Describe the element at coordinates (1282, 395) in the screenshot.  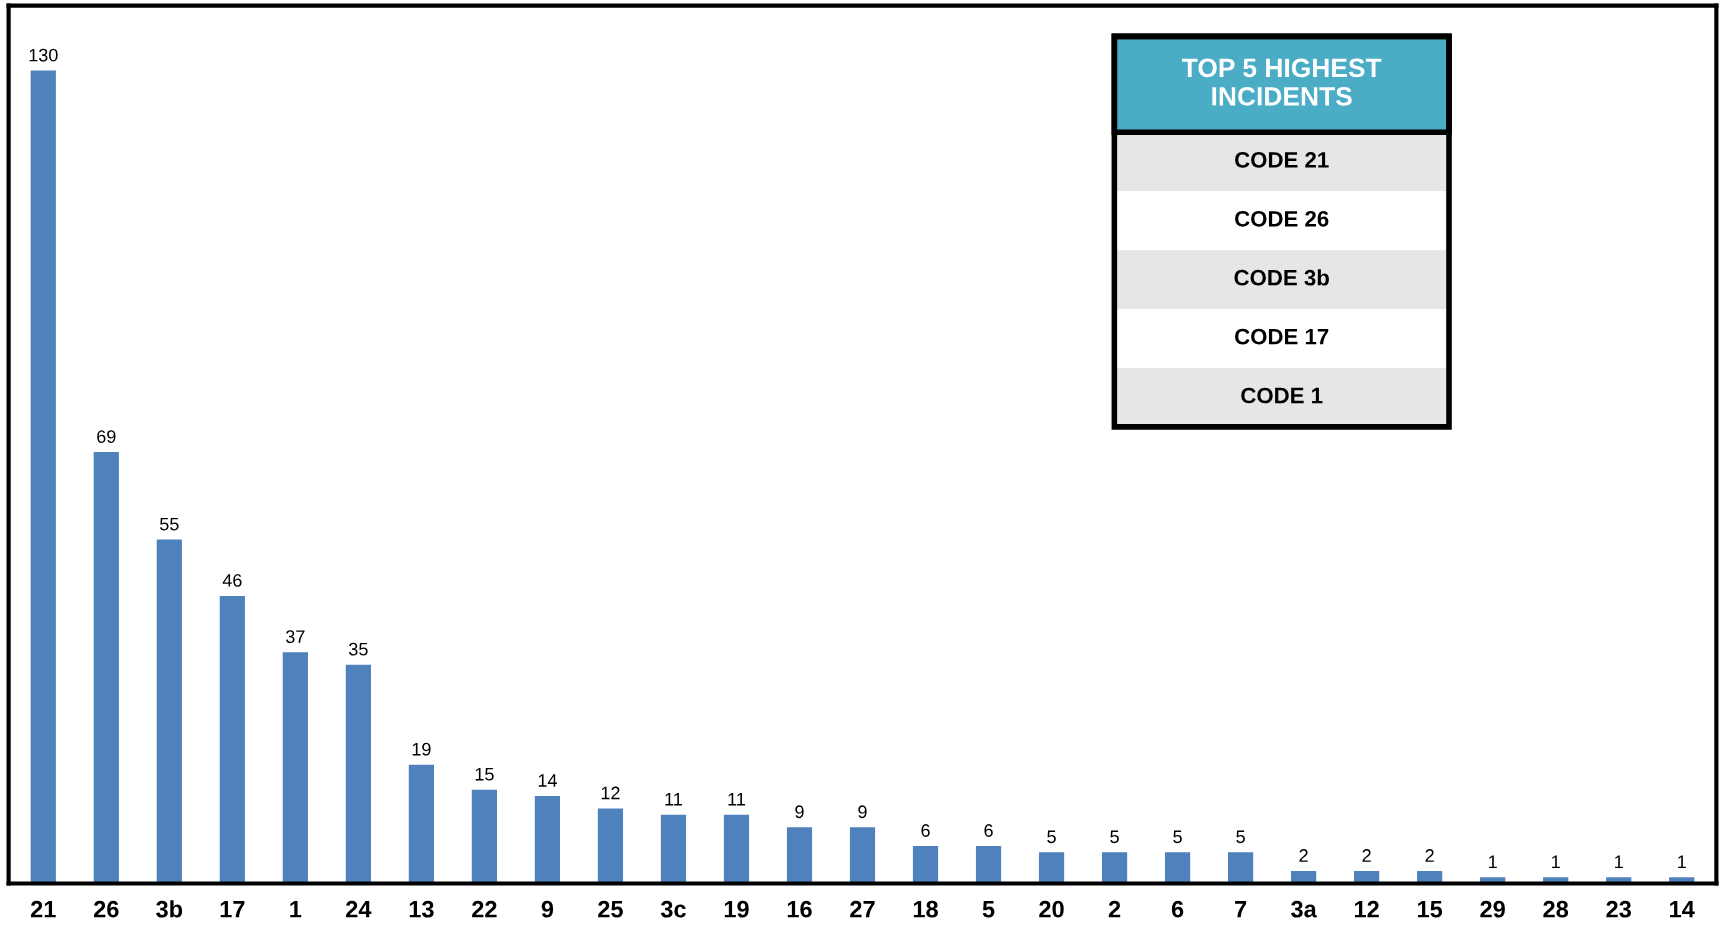
I see `annotation: CODE 1` at that location.